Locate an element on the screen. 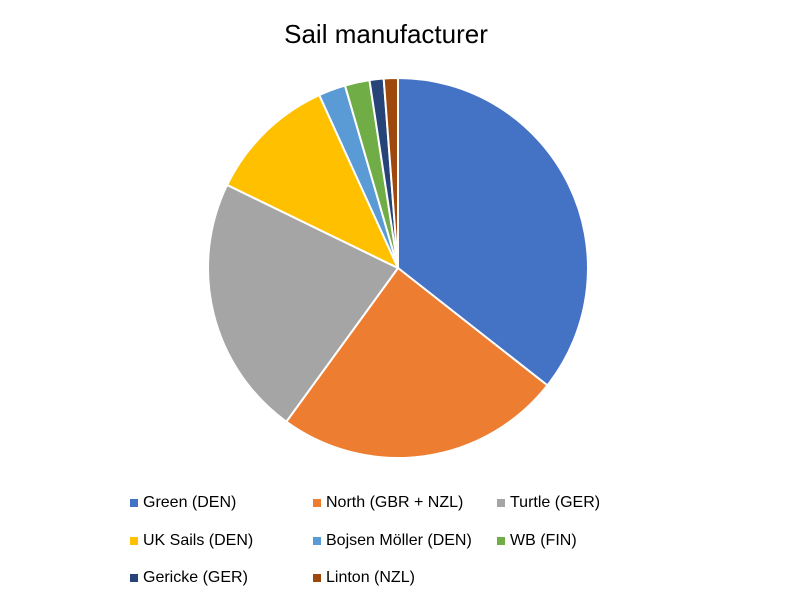 The width and height of the screenshot is (800, 604). legend-label: Gericke (GER) is located at coordinates (195, 577).